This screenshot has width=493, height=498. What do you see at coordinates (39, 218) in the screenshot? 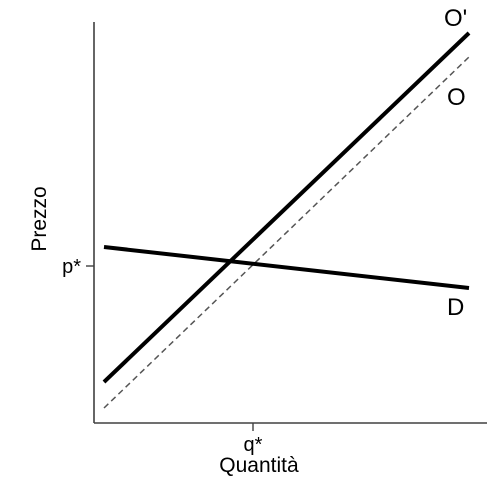
I see `y-axis-title: Prezzo` at bounding box center [39, 218].